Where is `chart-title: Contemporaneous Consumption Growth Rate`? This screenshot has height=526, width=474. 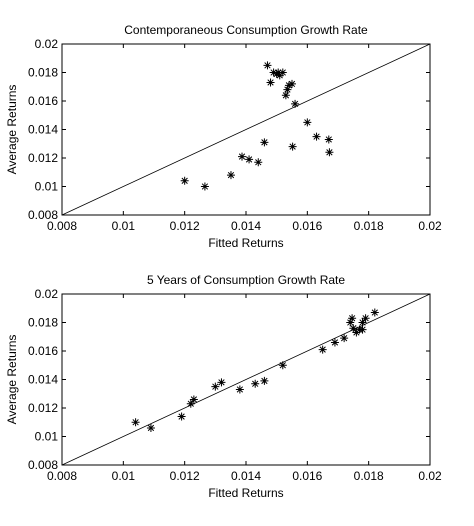
chart-title: Contemporaneous Consumption Growth Rate is located at coordinates (246, 30).